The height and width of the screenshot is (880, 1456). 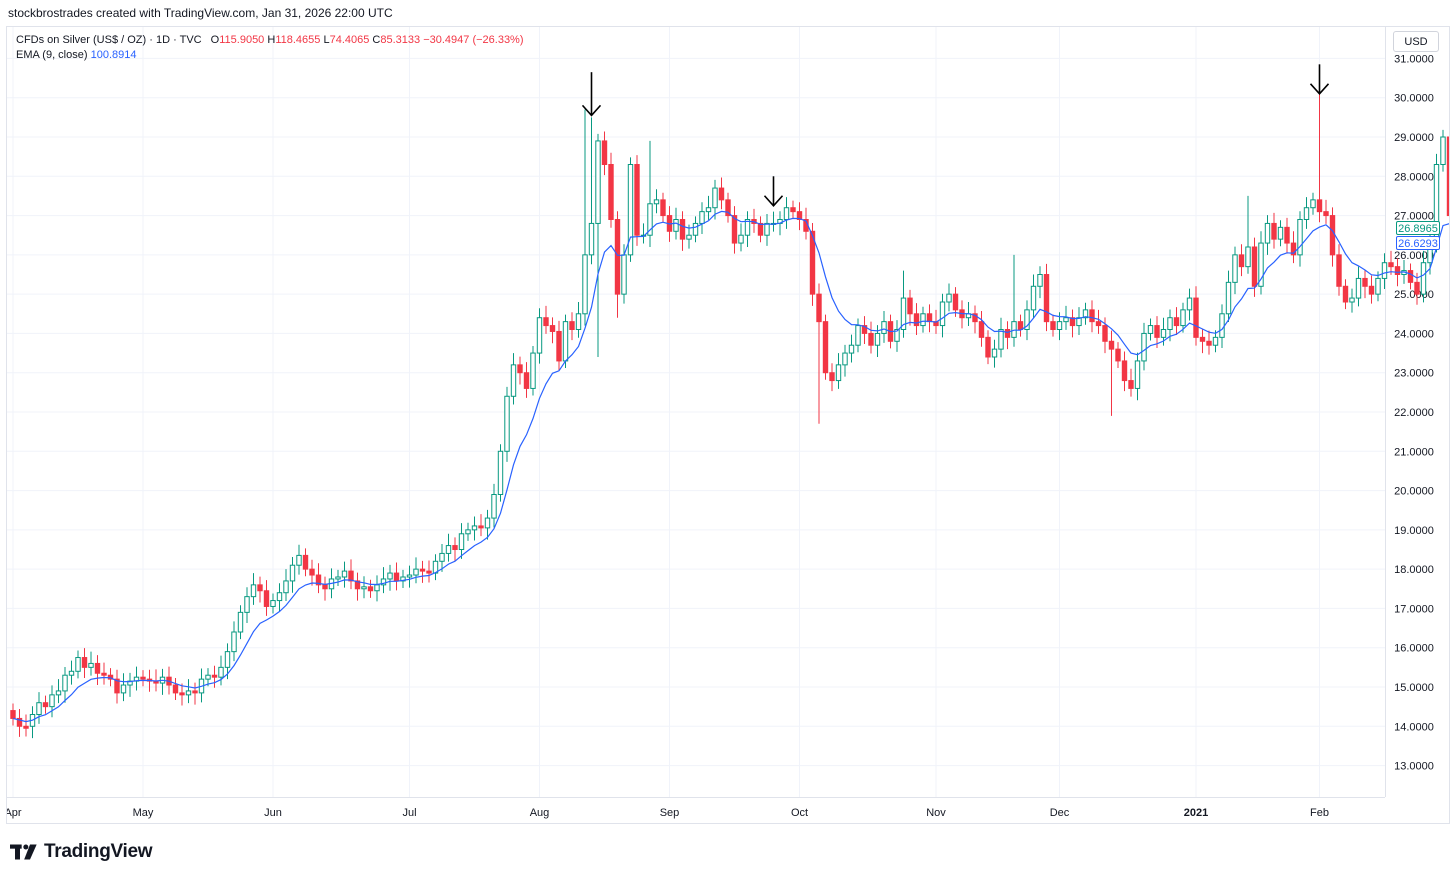 I want to click on y-tick-label: 14.0000, so click(x=1414, y=727).